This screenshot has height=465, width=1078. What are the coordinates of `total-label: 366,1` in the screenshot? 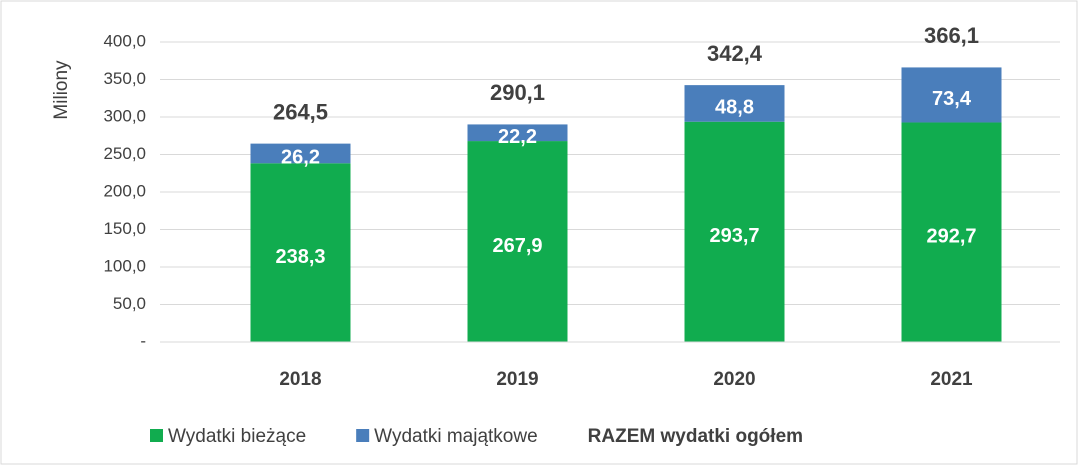 It's located at (951, 35).